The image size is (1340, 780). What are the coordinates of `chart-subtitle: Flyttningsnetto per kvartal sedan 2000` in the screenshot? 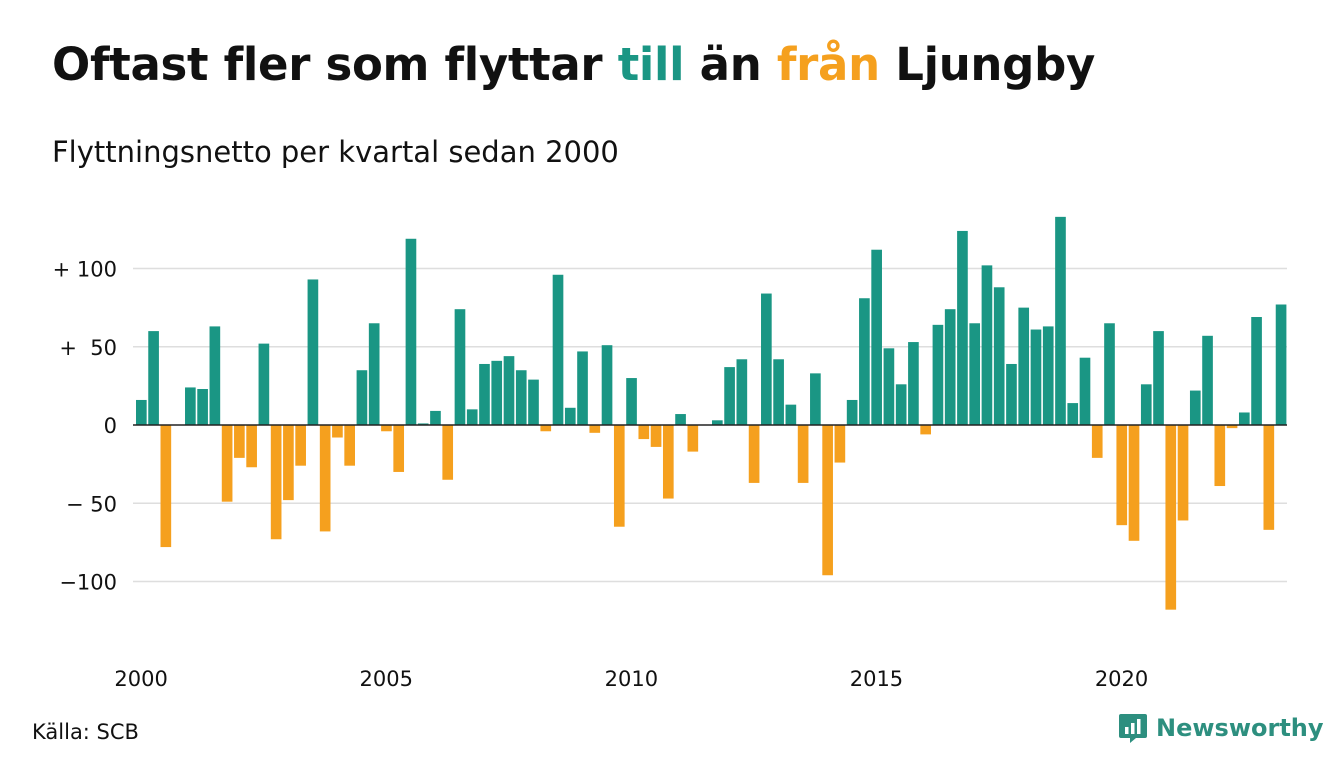 It's located at (335, 152).